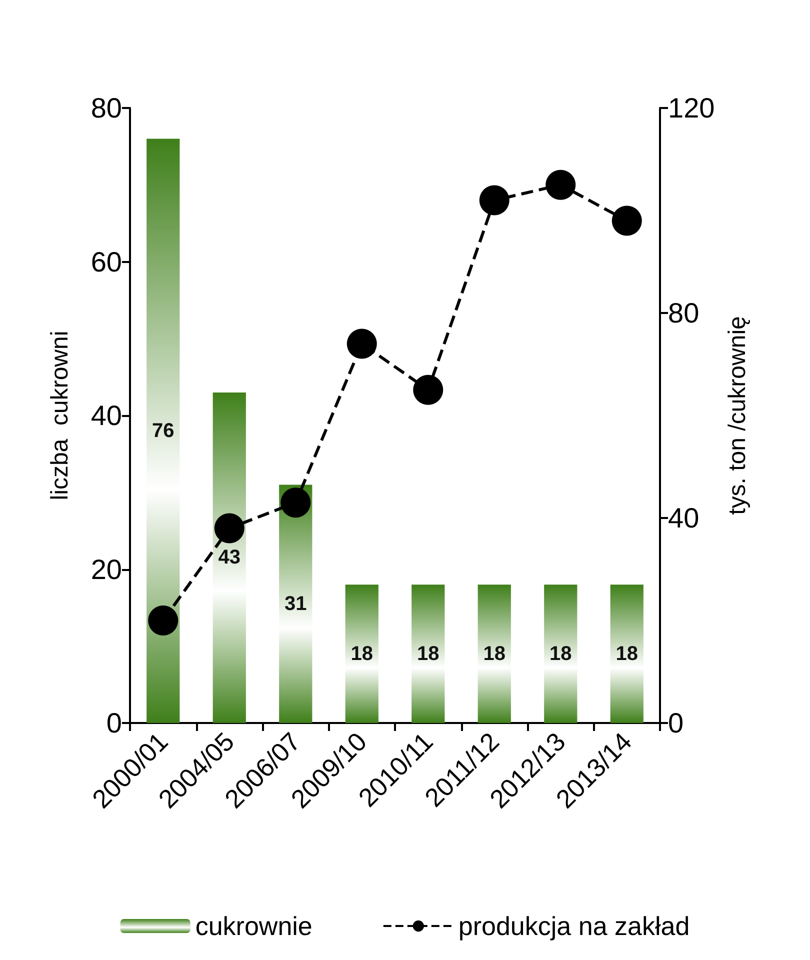 This screenshot has width=810, height=960. Describe the element at coordinates (684, 518) in the screenshot. I see `y2-tick-label: 40` at that location.